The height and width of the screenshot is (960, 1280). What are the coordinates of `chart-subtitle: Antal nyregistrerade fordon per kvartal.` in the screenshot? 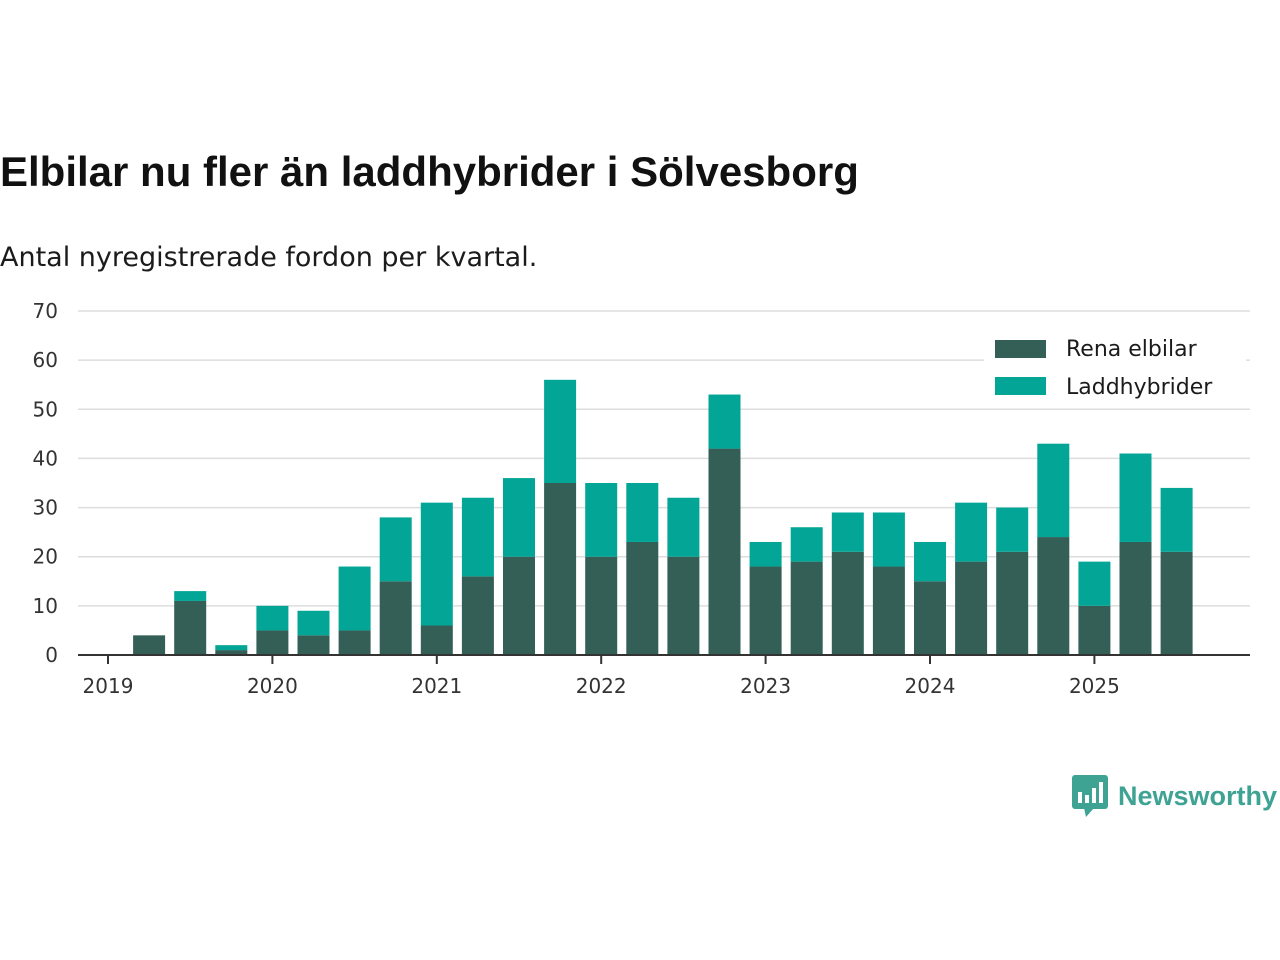 It's located at (269, 257).